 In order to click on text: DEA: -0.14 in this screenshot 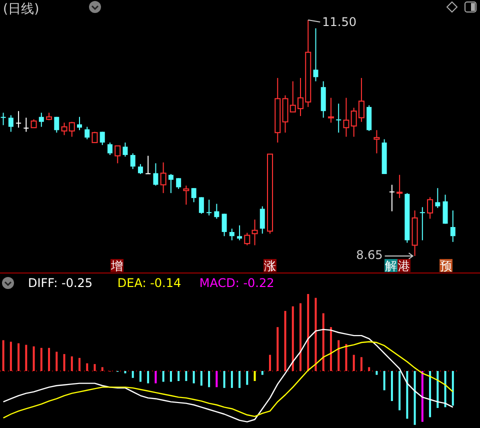, I will do `click(149, 283)`.